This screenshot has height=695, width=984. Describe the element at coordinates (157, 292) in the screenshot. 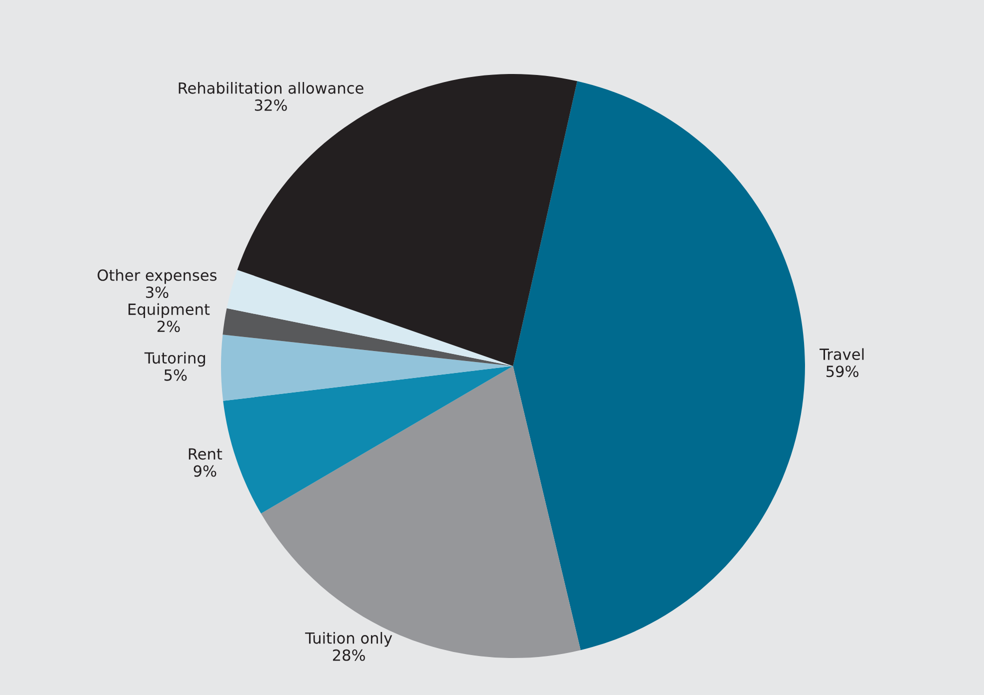

I see `data-label: 3%` at that location.